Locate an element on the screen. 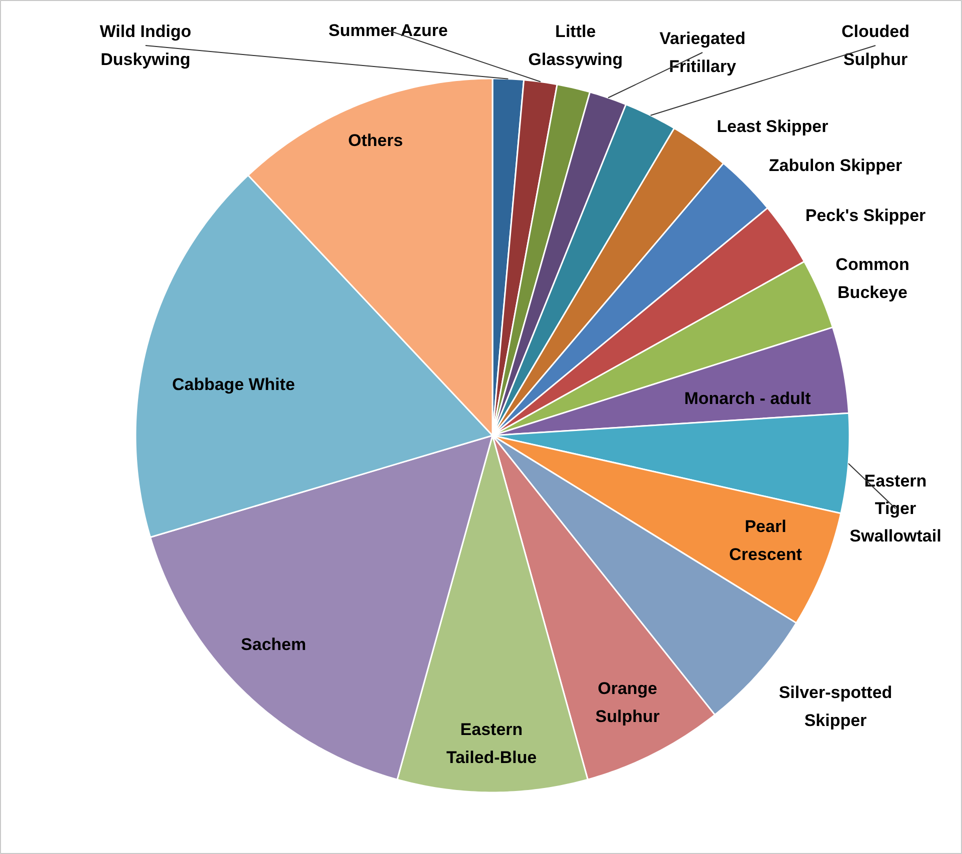 This screenshot has height=854, width=962. slice-label: Peck's Skipper is located at coordinates (865, 215).